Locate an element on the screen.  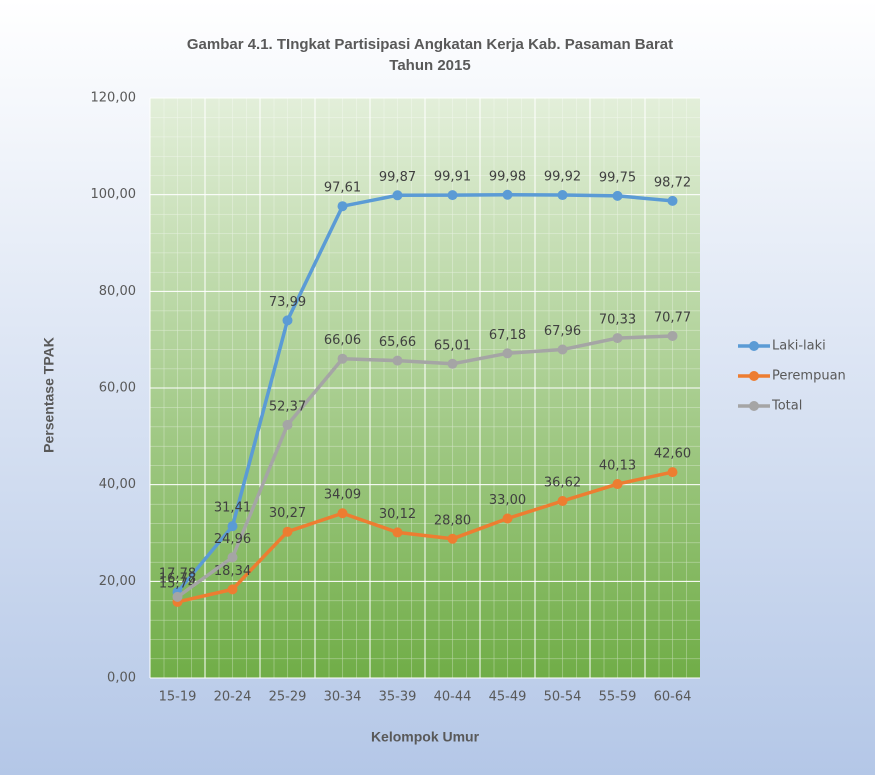
y-tick-label: 0,00 is located at coordinates (121, 678).